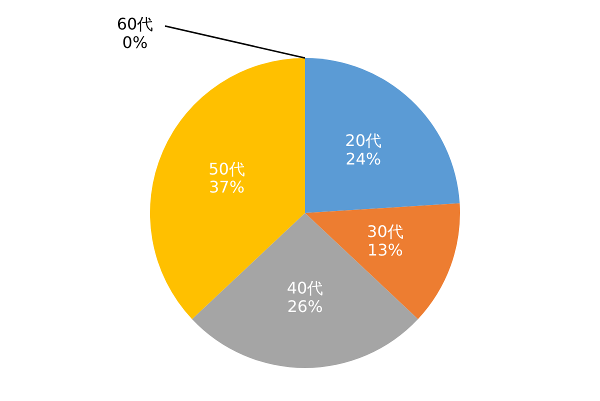 This screenshot has width=600, height=401. What do you see at coordinates (226, 168) in the screenshot?
I see `slice-label: 50代` at bounding box center [226, 168].